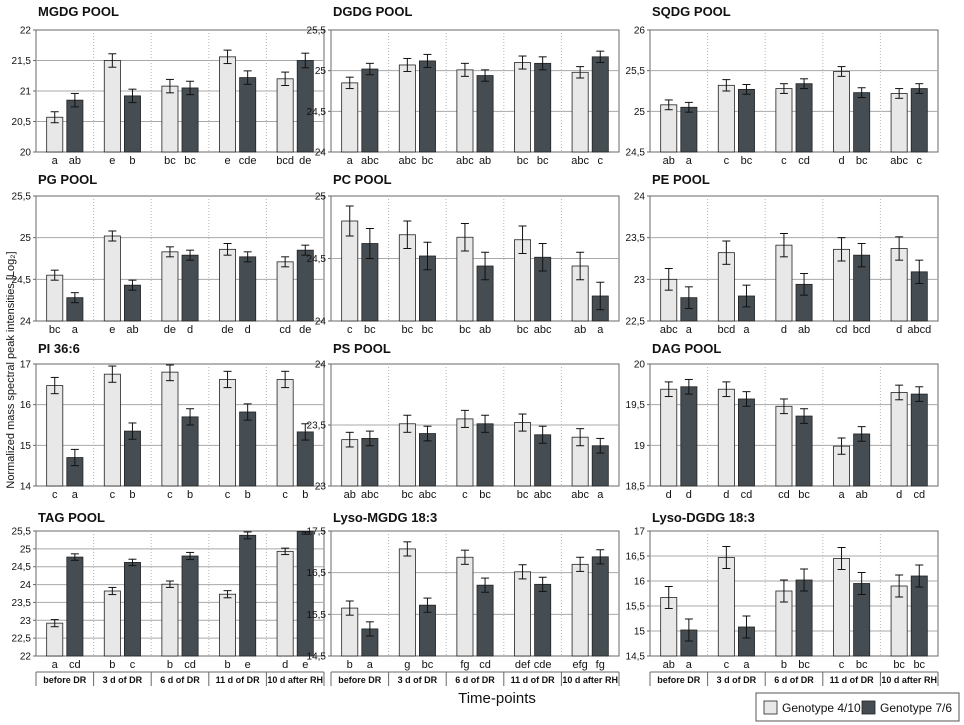 This screenshot has height=725, width=964. What do you see at coordinates (640, 365) in the screenshot?
I see `y-tick-label: 20` at bounding box center [640, 365].